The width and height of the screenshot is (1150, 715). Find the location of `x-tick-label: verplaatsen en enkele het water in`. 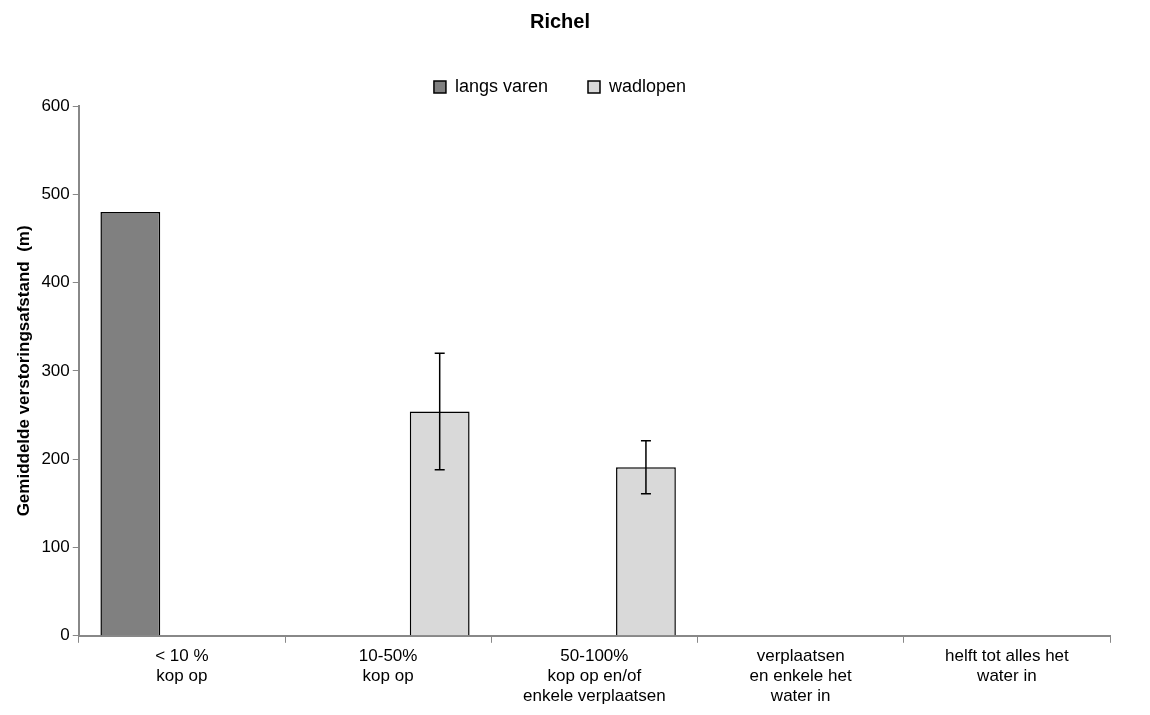

x-tick-label: verplaatsen en enkele het water in is located at coordinates (800, 675).